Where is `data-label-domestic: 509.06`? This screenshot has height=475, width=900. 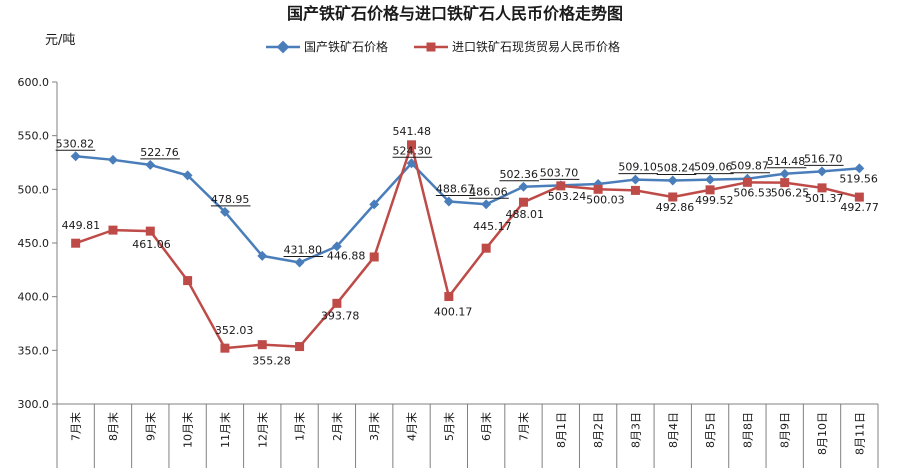 data-label-domestic: 509.06 is located at coordinates (713, 167).